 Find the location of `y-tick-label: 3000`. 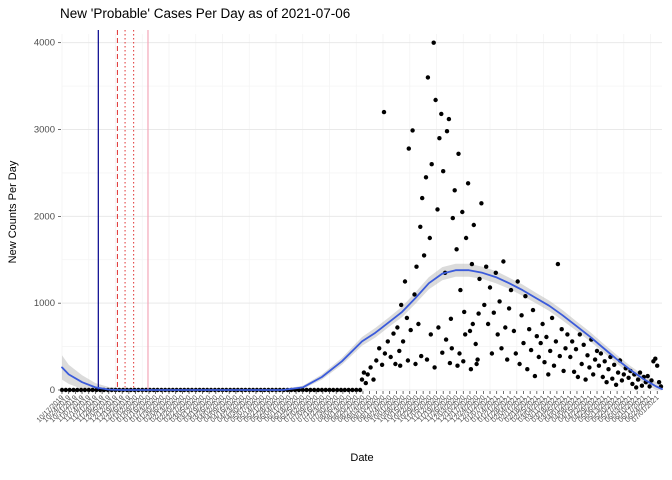

y-tick-label: 3000 is located at coordinates (44, 130).